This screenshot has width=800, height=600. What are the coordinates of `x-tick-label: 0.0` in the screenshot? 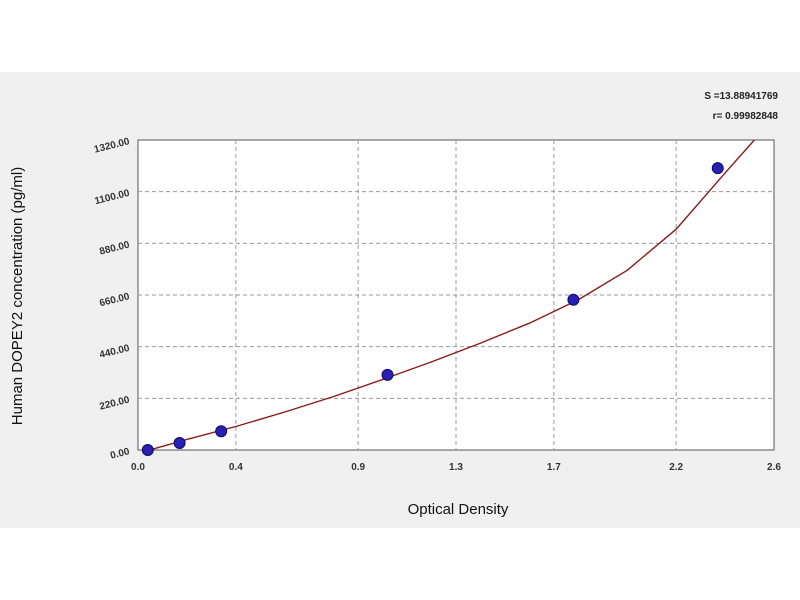 It's located at (138, 467).